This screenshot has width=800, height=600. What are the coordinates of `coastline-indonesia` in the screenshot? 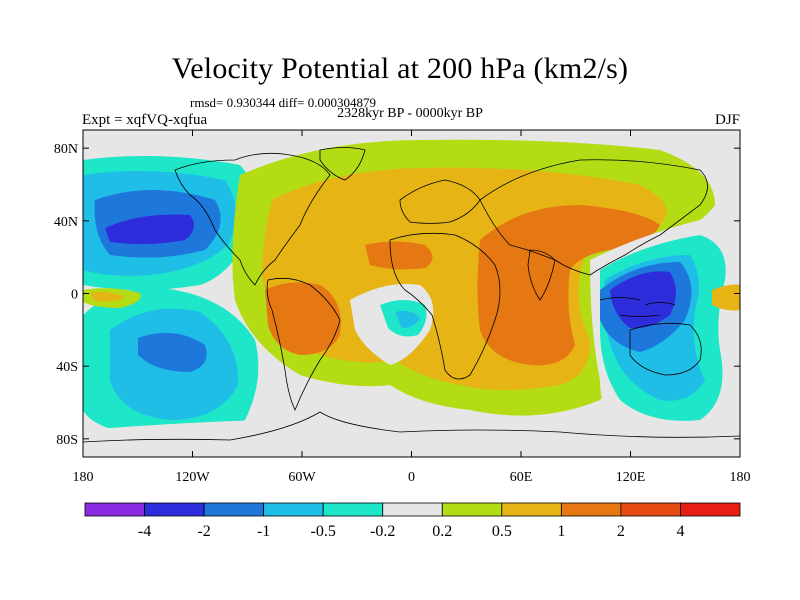 It's located at (637, 307).